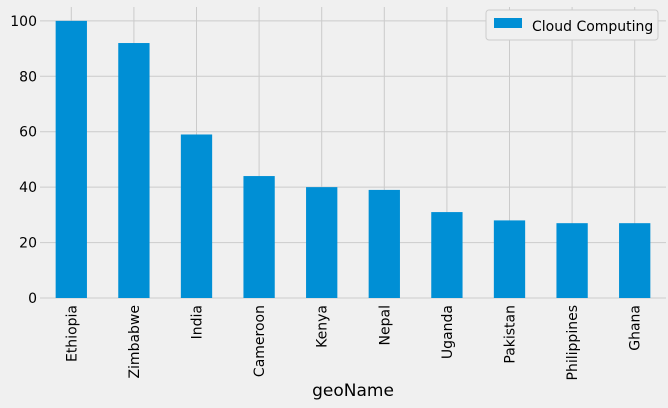  Describe the element at coordinates (134, 171) in the screenshot. I see `bar-zimbabwe` at that location.